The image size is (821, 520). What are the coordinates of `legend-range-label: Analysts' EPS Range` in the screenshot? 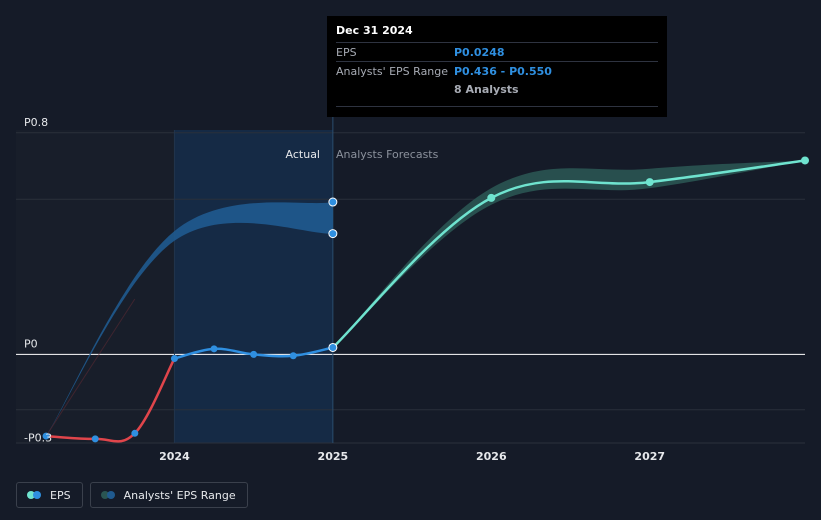 It's located at (179, 495).